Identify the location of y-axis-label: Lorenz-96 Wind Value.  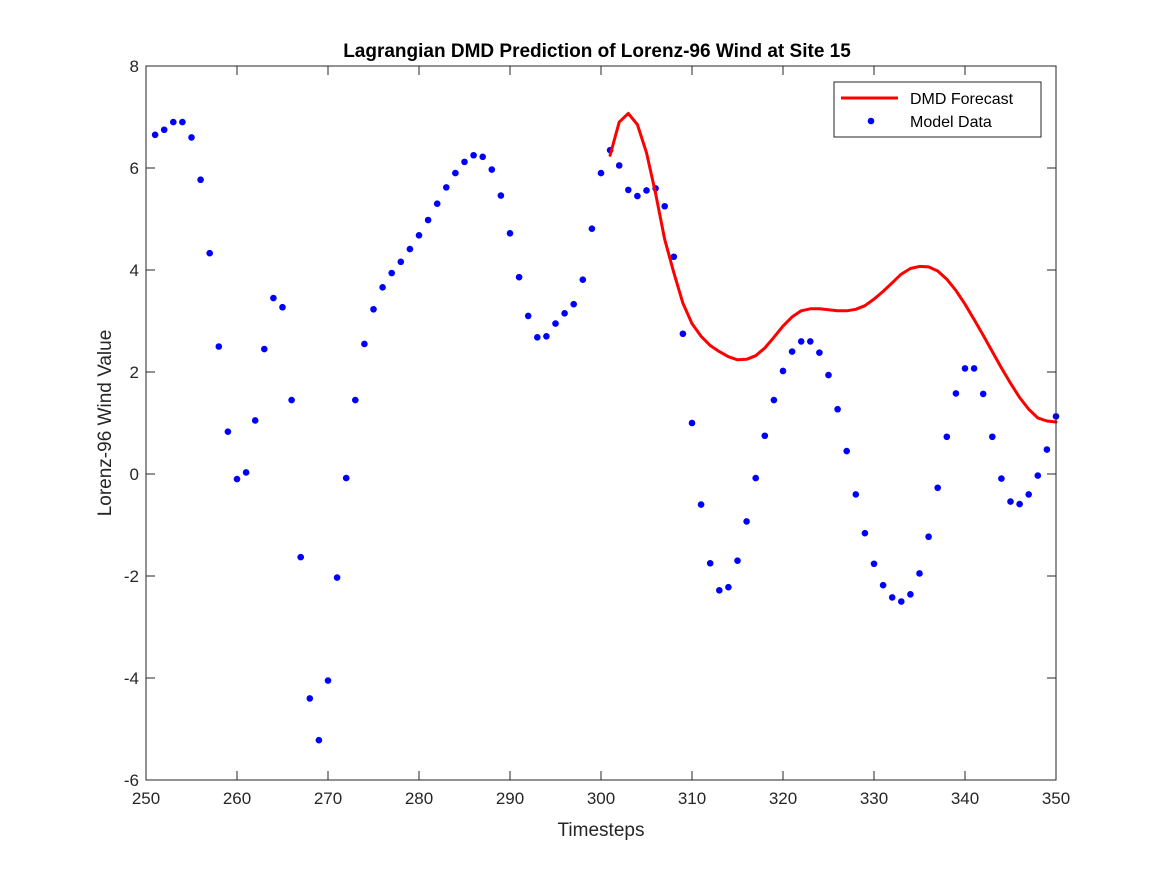
(105, 423).